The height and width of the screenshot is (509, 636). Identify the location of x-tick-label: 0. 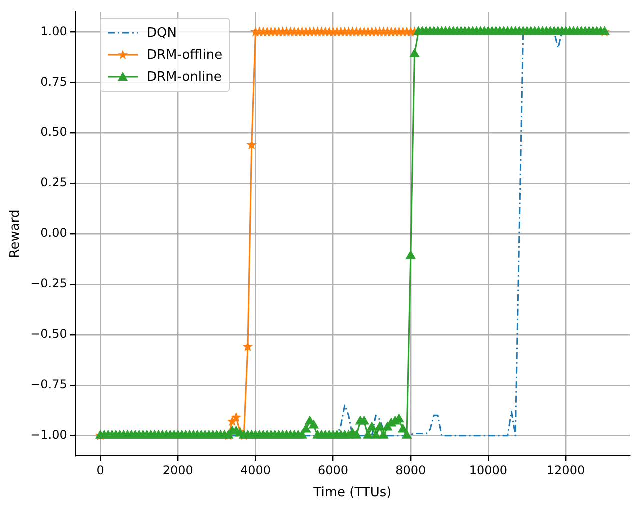
(100, 470).